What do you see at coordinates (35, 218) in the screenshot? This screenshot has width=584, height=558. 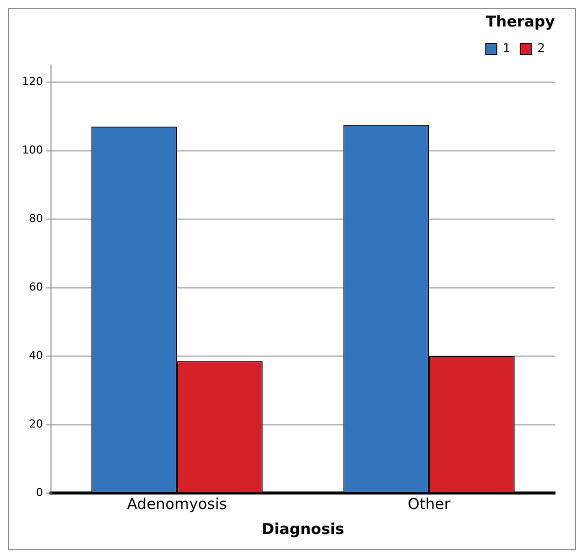 I see `y-tick-label: 80` at bounding box center [35, 218].